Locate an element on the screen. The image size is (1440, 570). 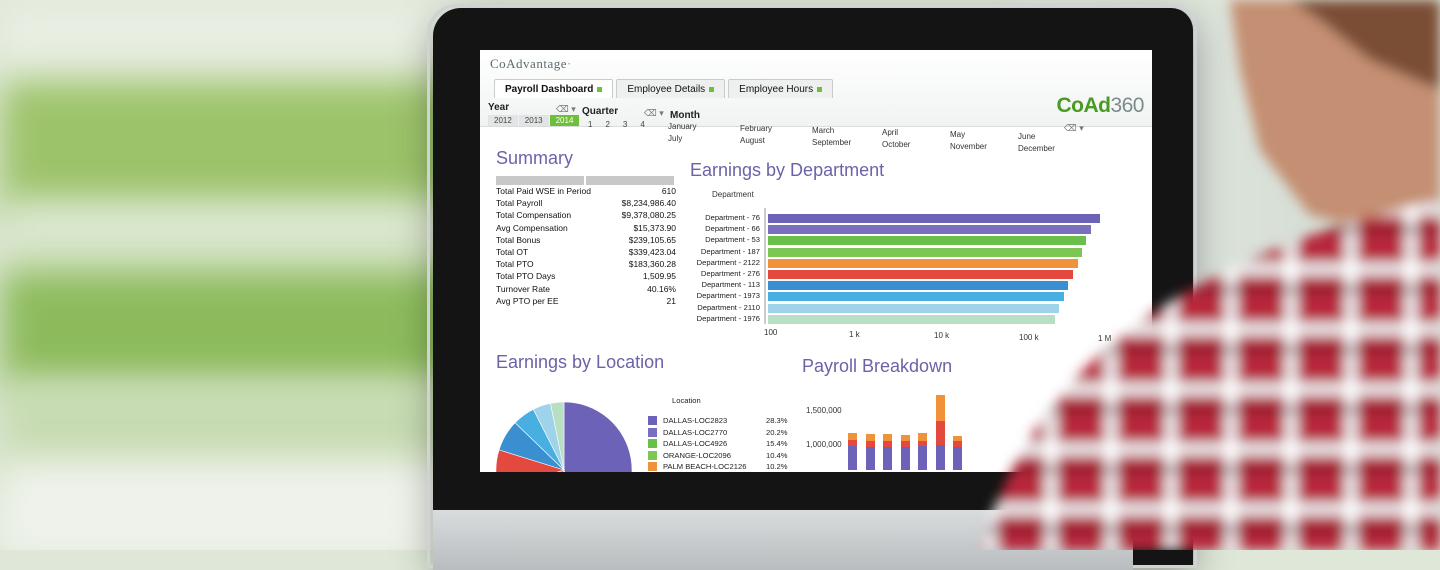
summary-row-label: Total Bonus is located at coordinates (518, 239).